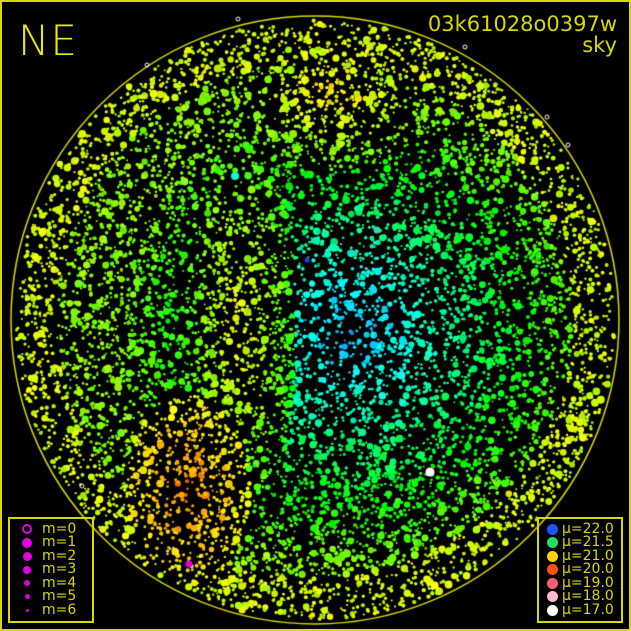 Image resolution: width=631 pixels, height=631 pixels. Describe the element at coordinates (59, 609) in the screenshot. I see `magnitude-label: m=6` at that location.